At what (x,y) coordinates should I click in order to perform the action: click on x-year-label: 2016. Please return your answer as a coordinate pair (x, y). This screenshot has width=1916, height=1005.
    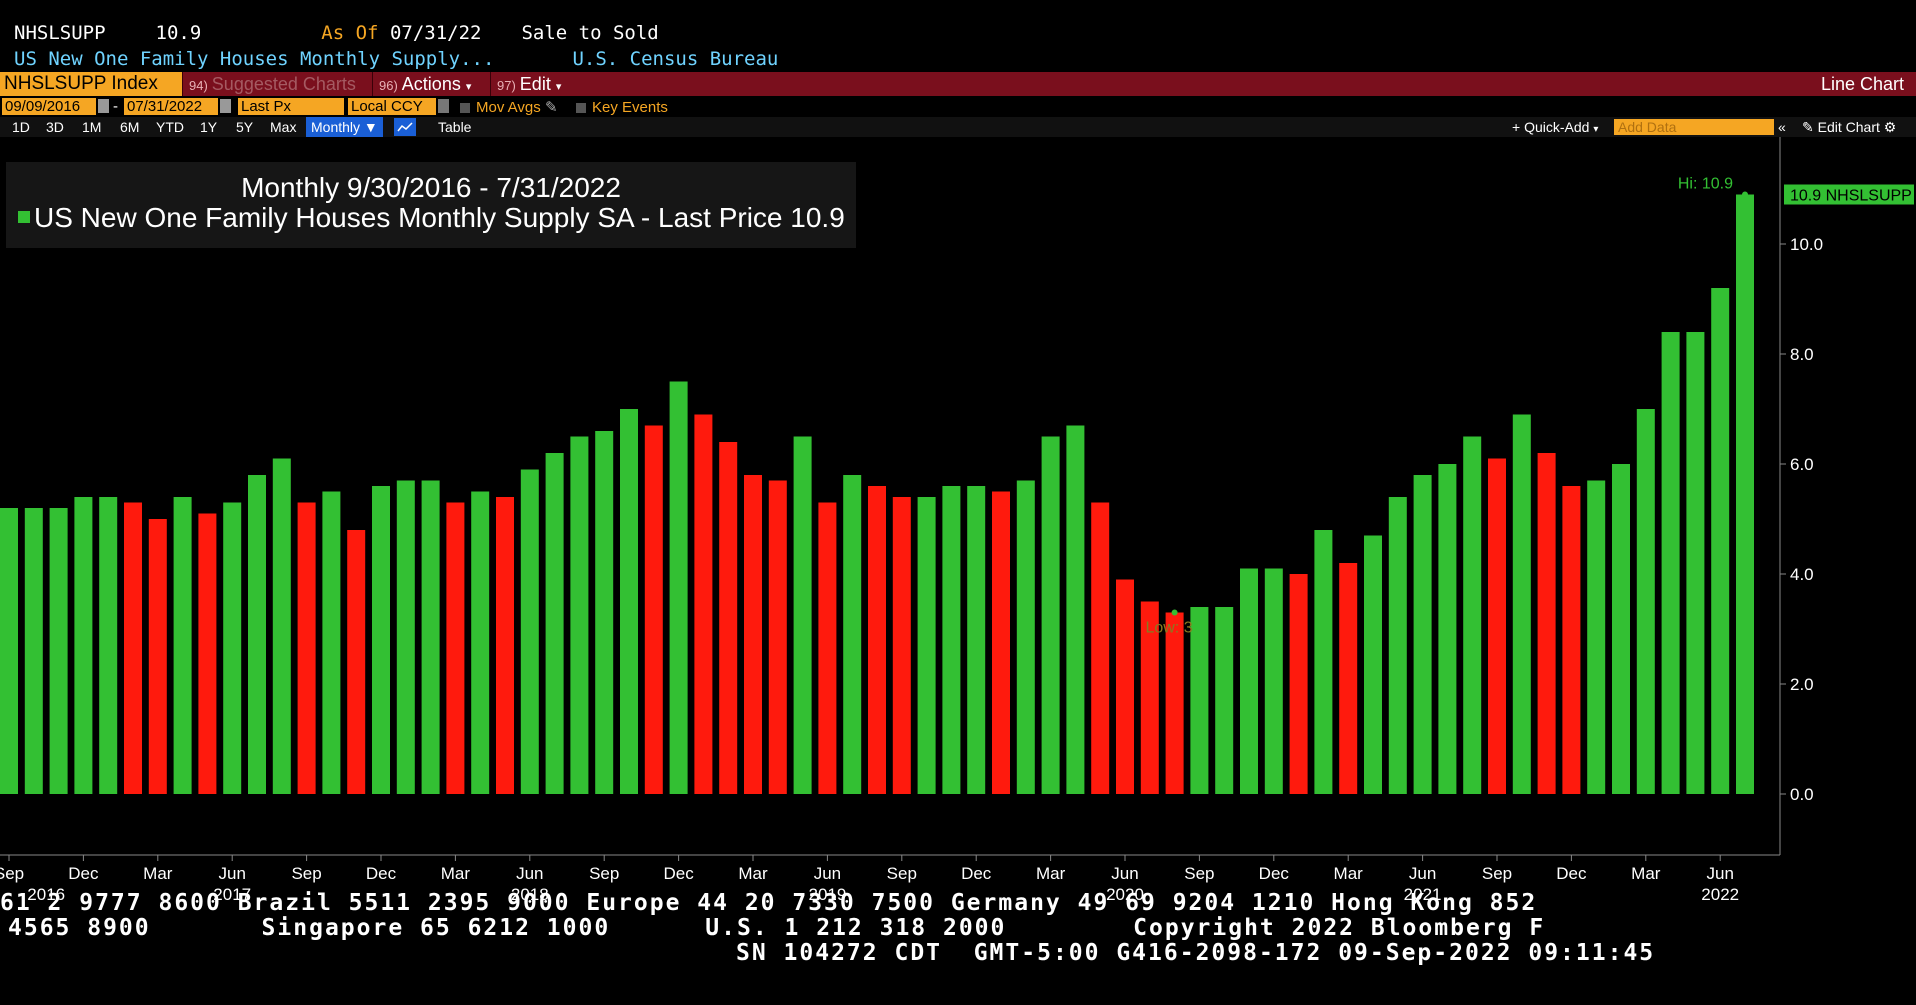
    Looking at the image, I should click on (46, 894).